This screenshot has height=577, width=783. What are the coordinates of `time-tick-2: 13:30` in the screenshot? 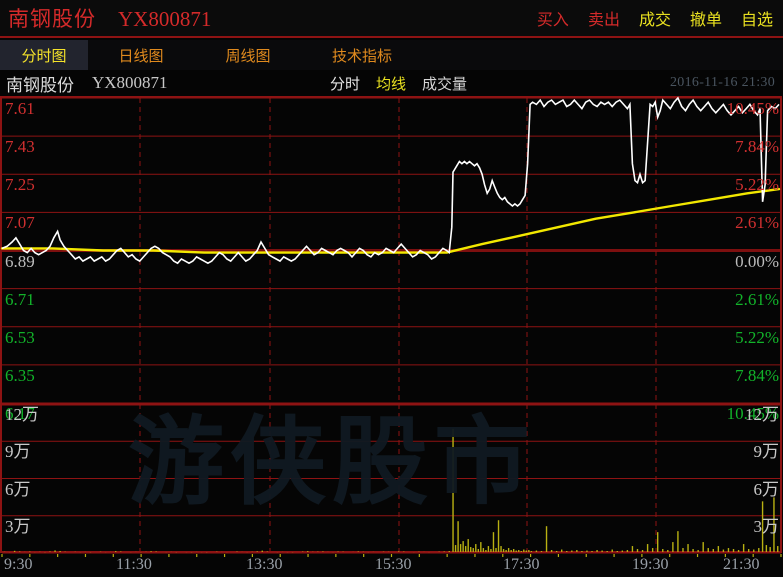 It's located at (264, 564).